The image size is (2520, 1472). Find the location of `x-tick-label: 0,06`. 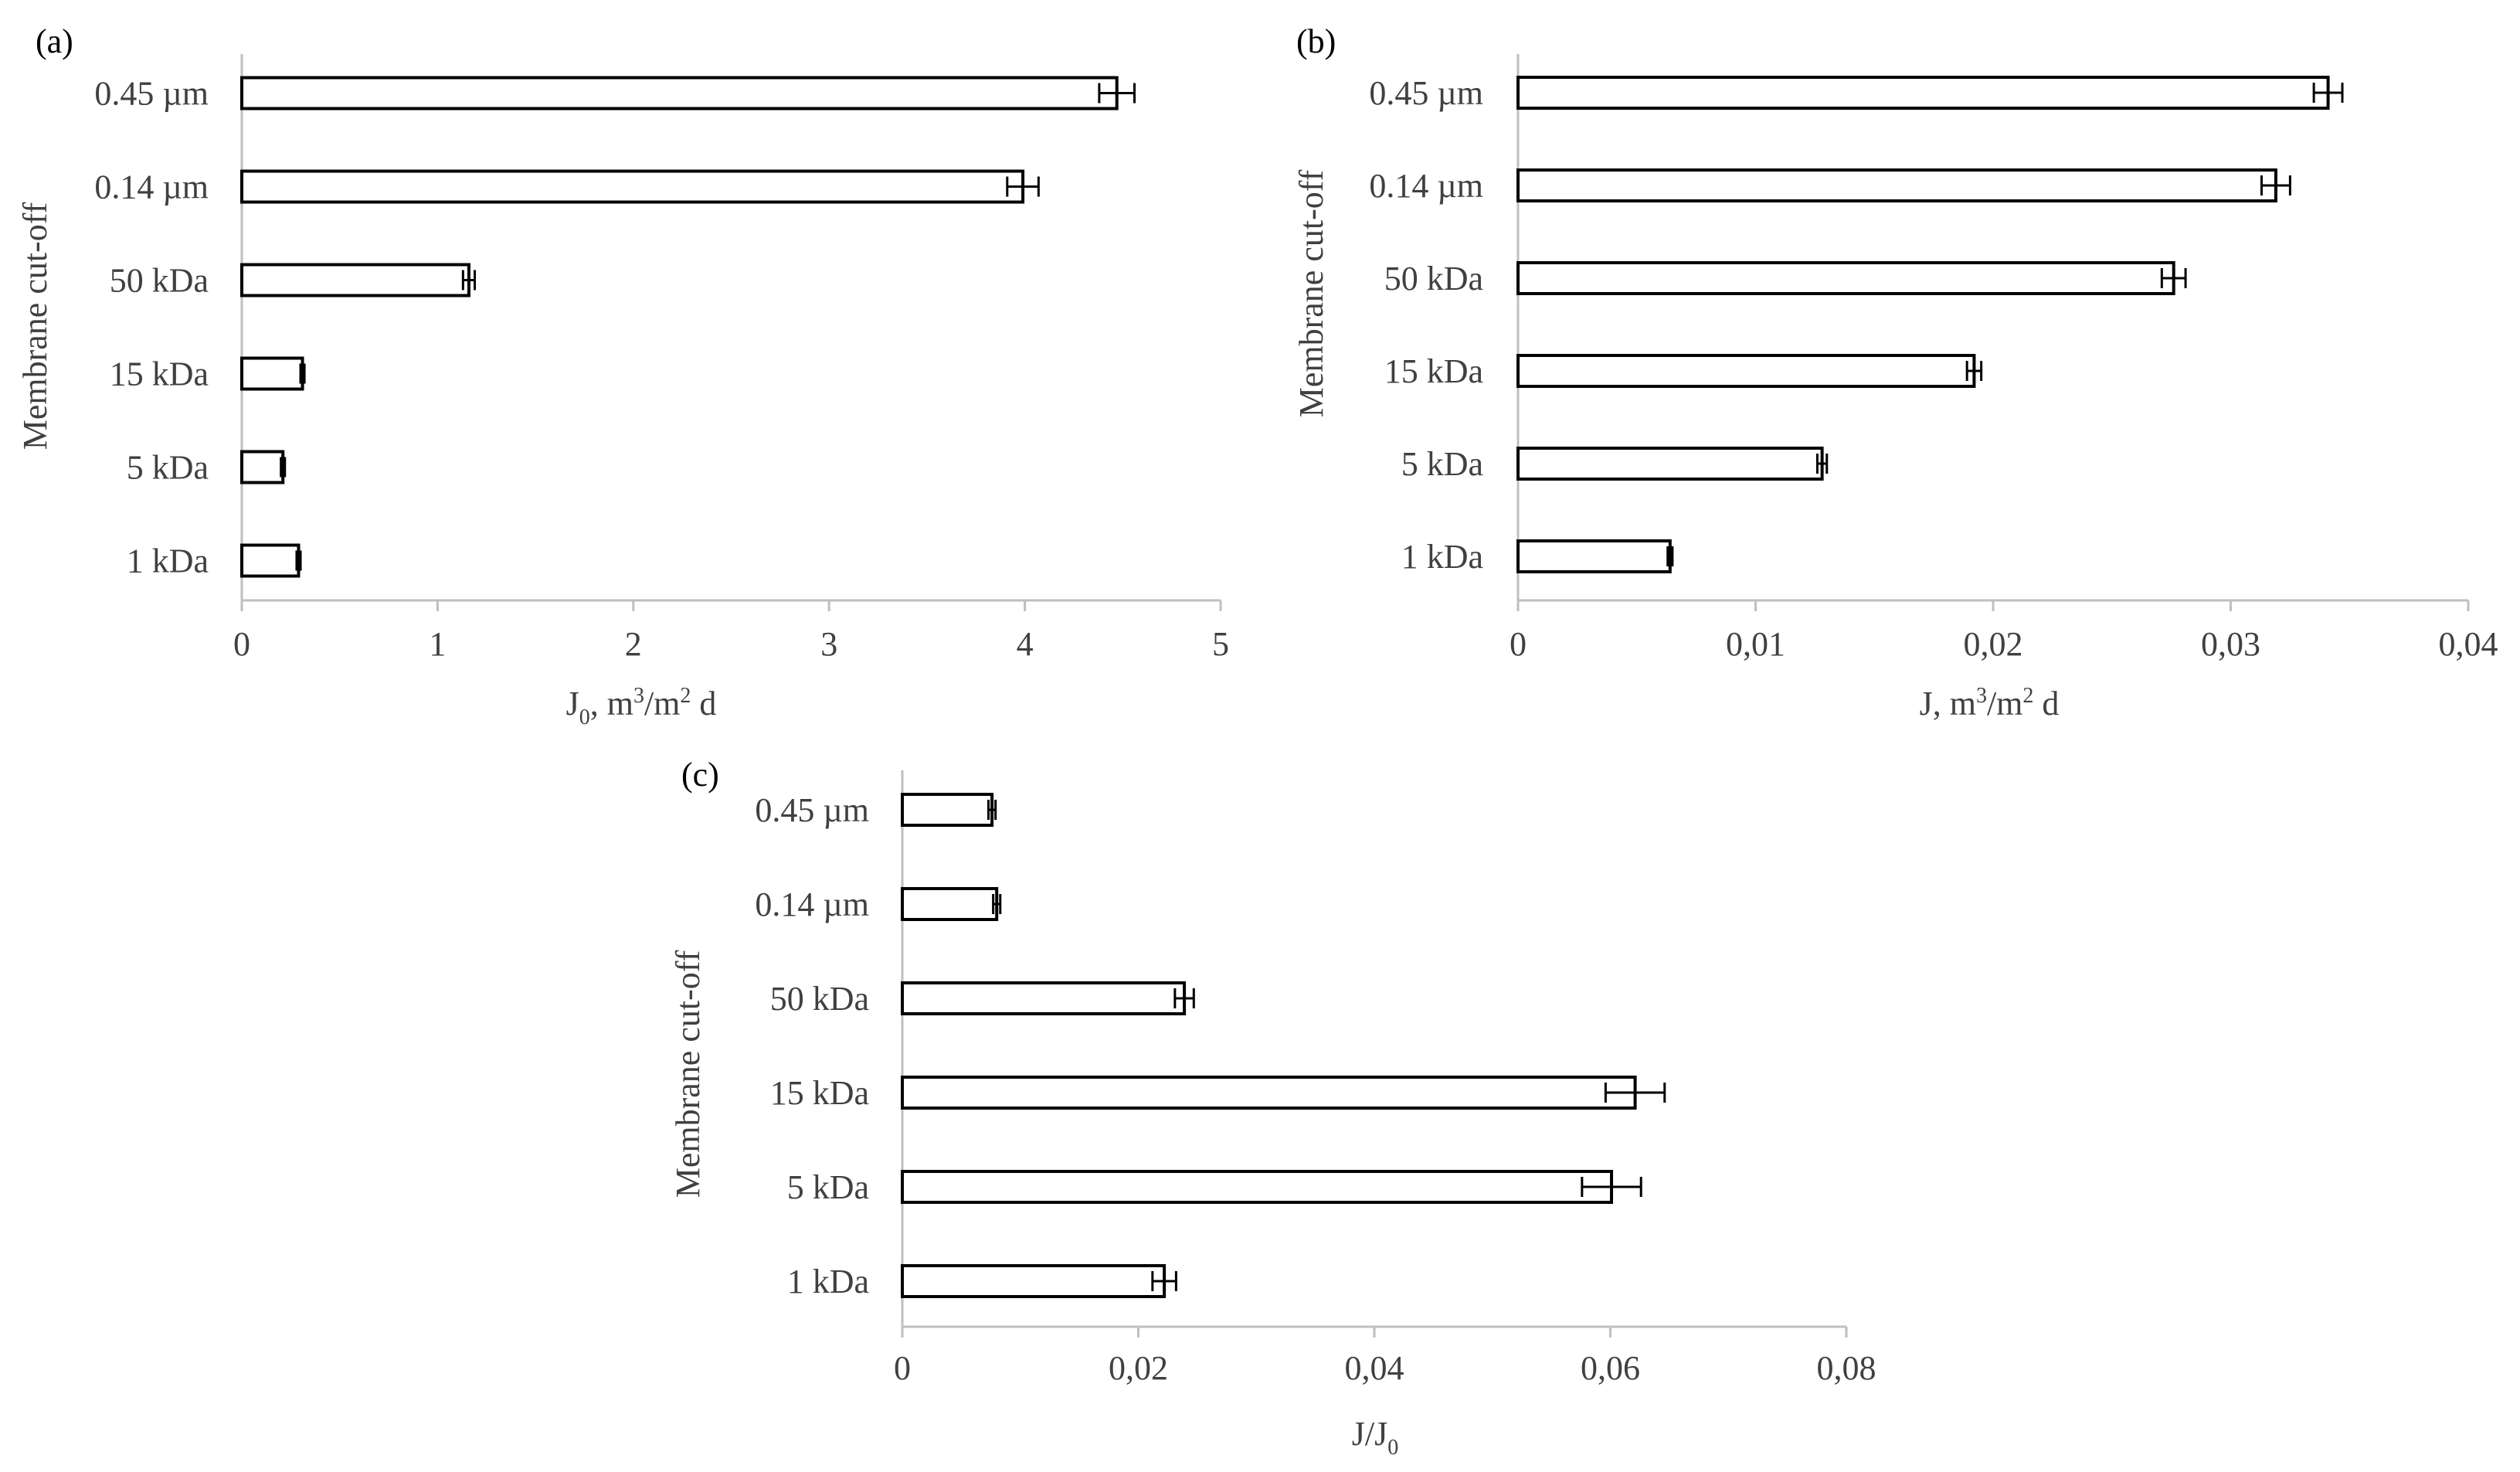

x-tick-label: 0,06 is located at coordinates (1610, 1368).